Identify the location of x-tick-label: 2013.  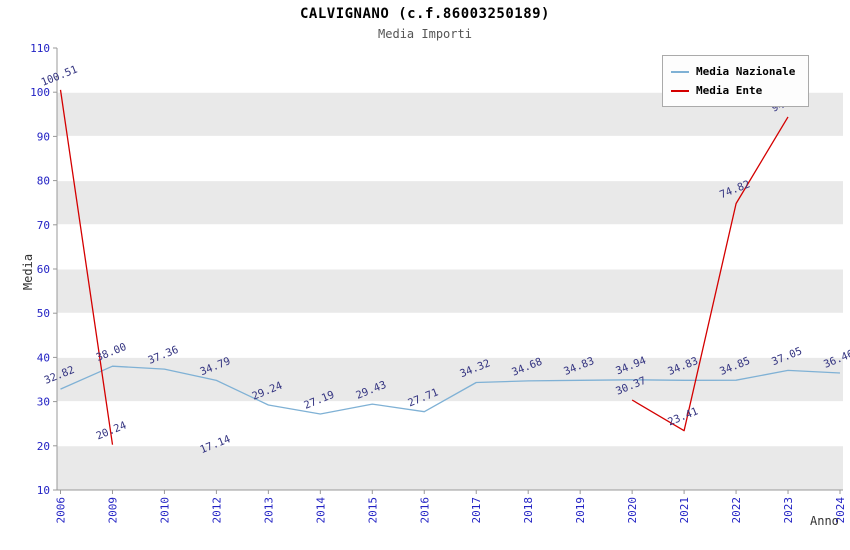
(268, 510).